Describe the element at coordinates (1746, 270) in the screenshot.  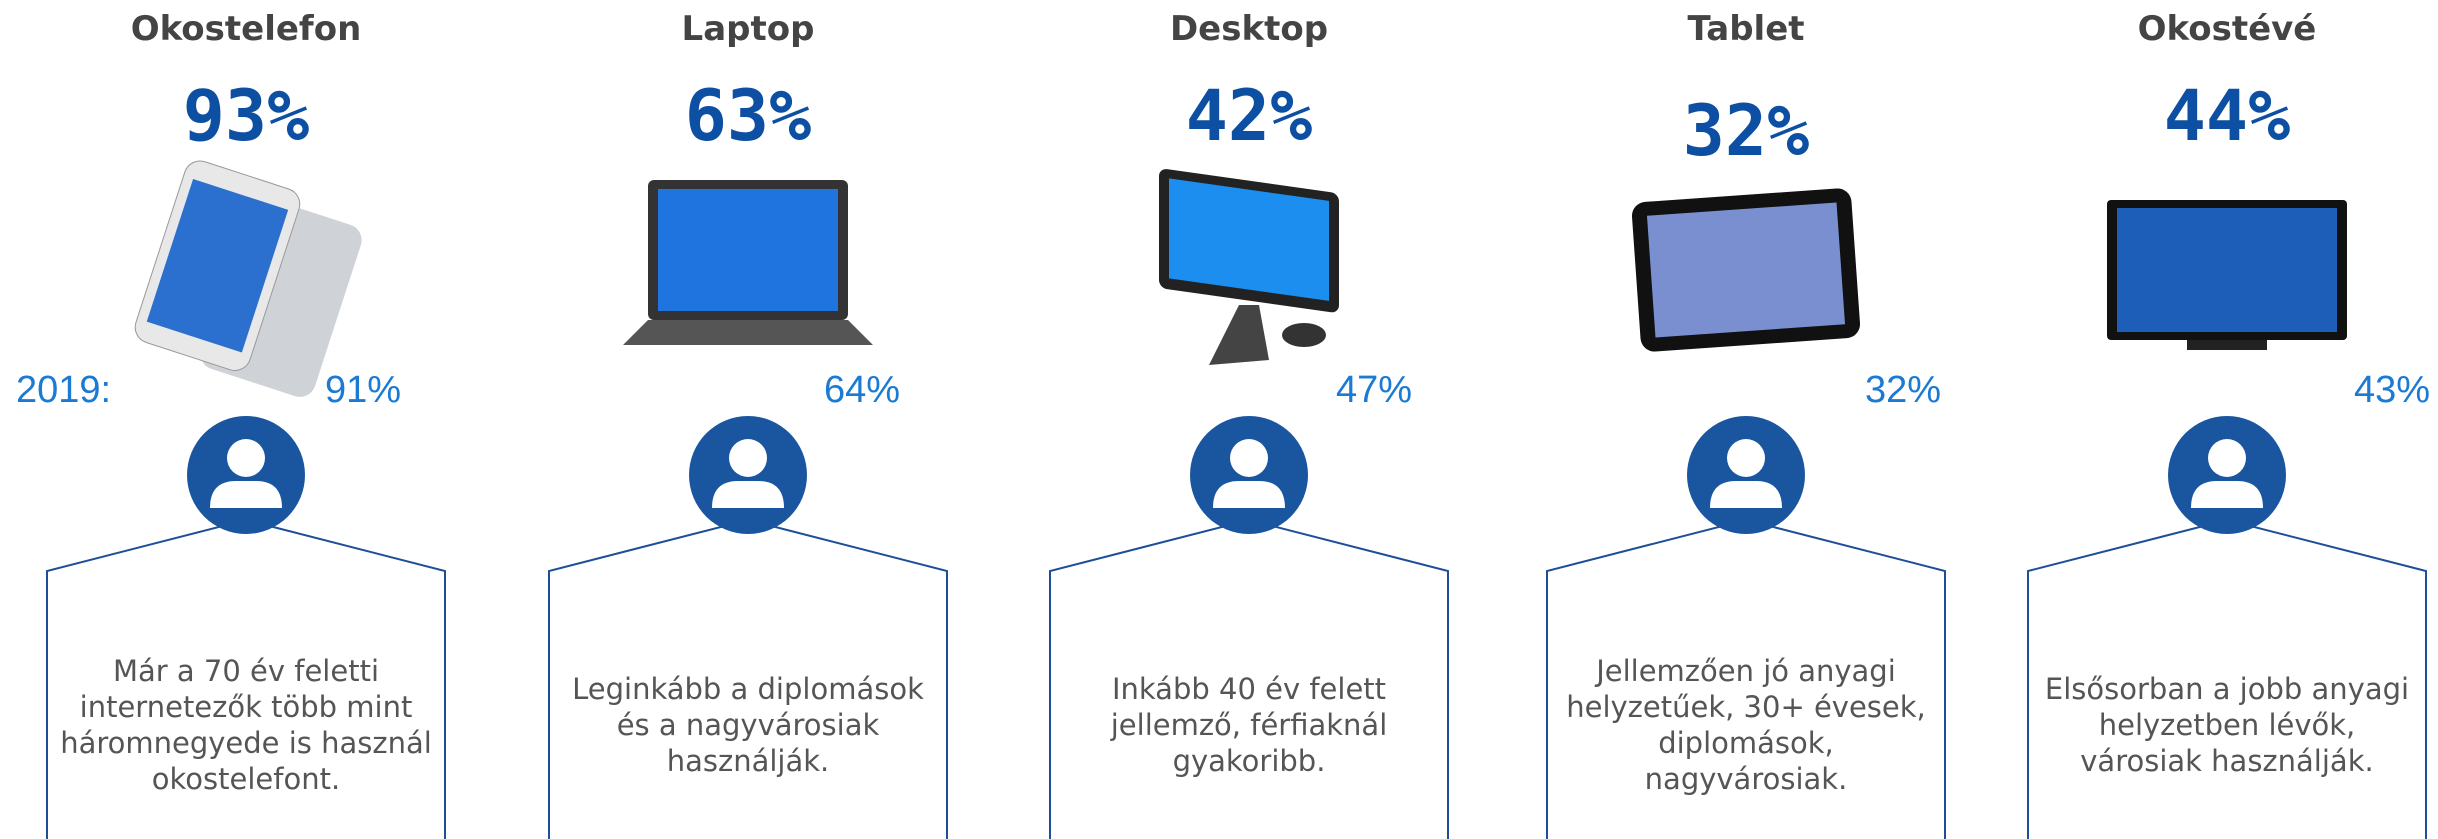
I see `tablet-screen` at that location.